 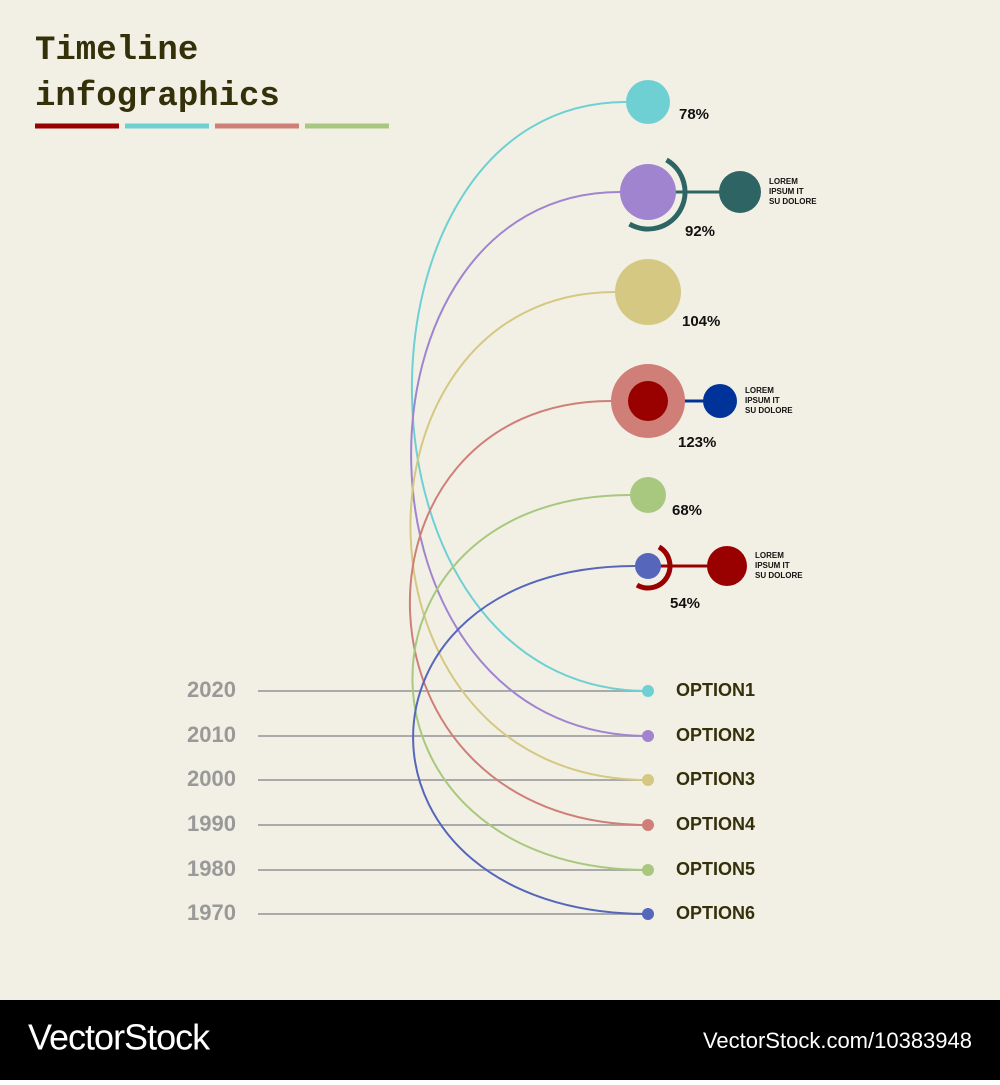 What do you see at coordinates (715, 735) in the screenshot?
I see `option-label: OPTION2` at bounding box center [715, 735].